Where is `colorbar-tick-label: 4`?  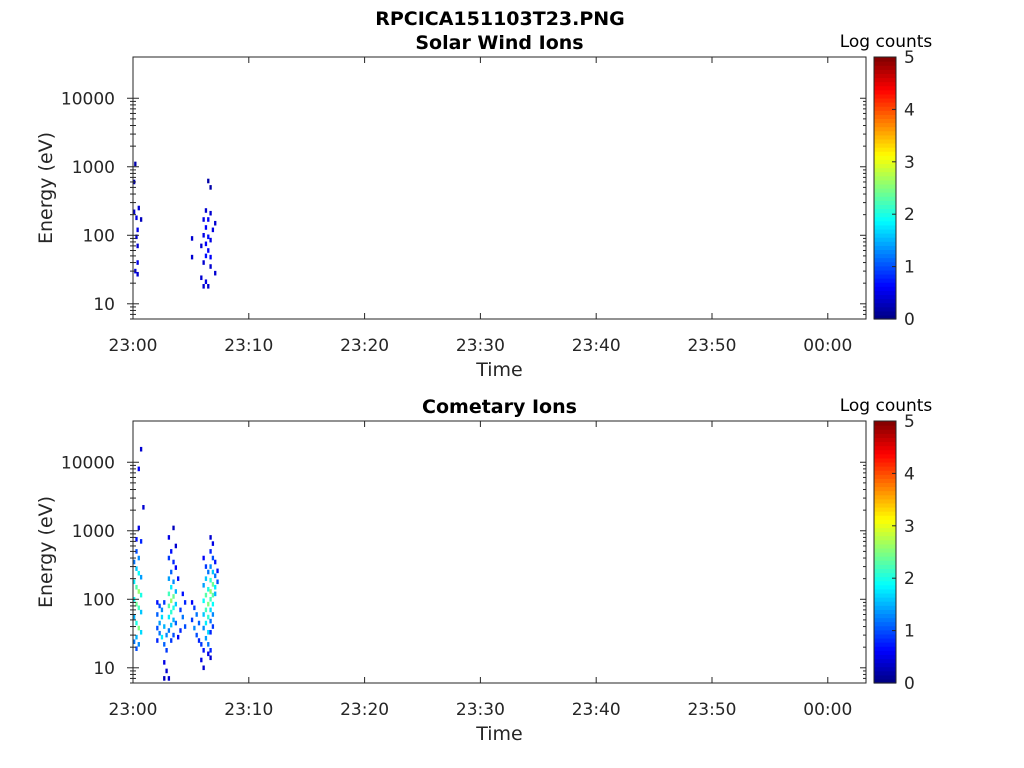
colorbar-tick-label: 4 is located at coordinates (909, 110).